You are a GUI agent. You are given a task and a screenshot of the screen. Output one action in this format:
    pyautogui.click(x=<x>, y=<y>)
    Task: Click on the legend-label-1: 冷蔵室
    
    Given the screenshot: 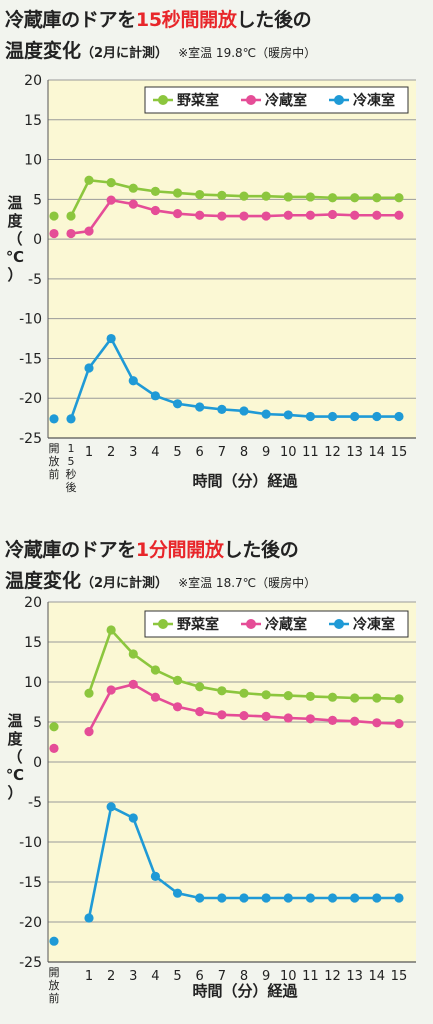 What is the action you would take?
    pyautogui.click(x=286, y=624)
    